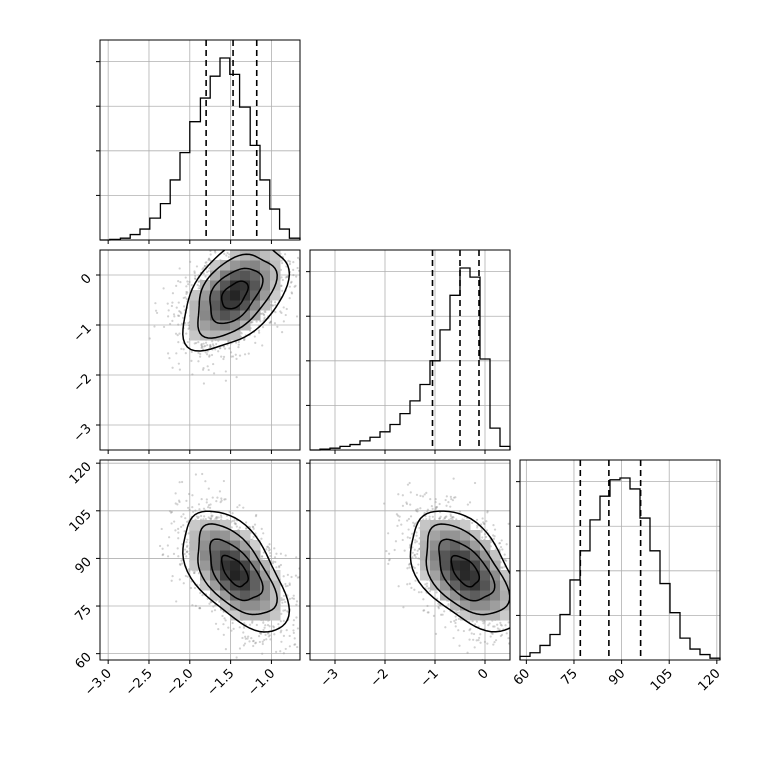  What do you see at coordinates (236, 570) in the screenshot?
I see `contour-line` at bounding box center [236, 570].